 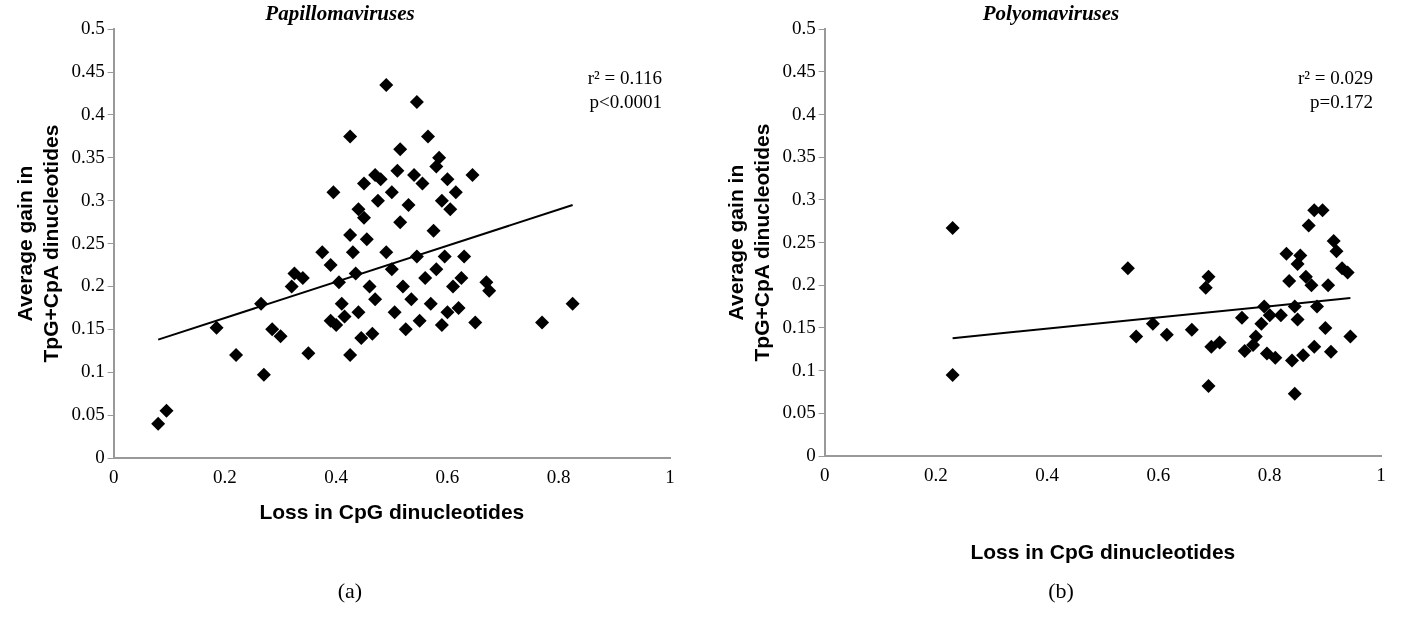 What do you see at coordinates (624, 77) in the screenshot?
I see `annotation: r² = 0.116` at bounding box center [624, 77].